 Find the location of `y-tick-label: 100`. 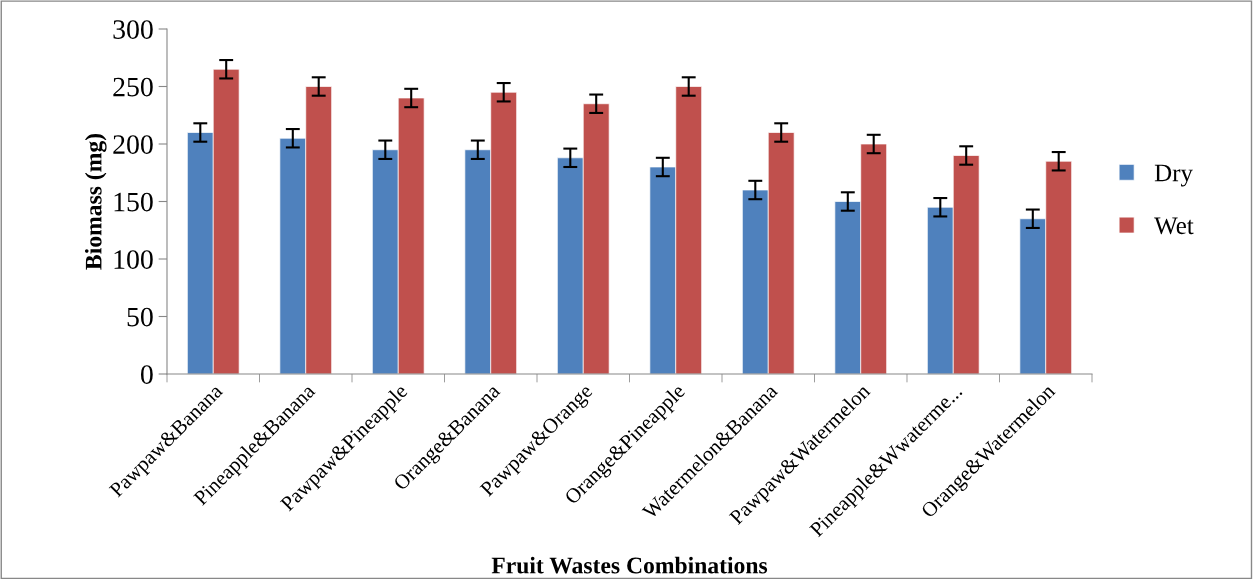

y-tick-label: 100 is located at coordinates (133, 259).